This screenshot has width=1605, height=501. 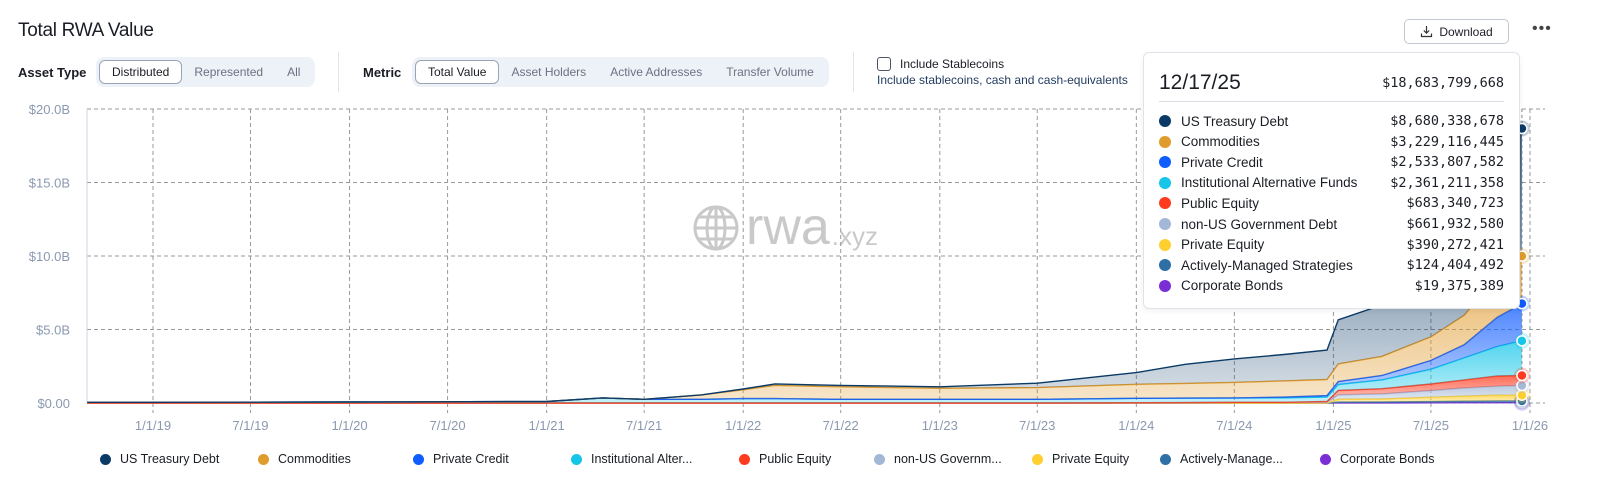 I want to click on x-tick-label: 1/1/25, so click(x=1333, y=425).